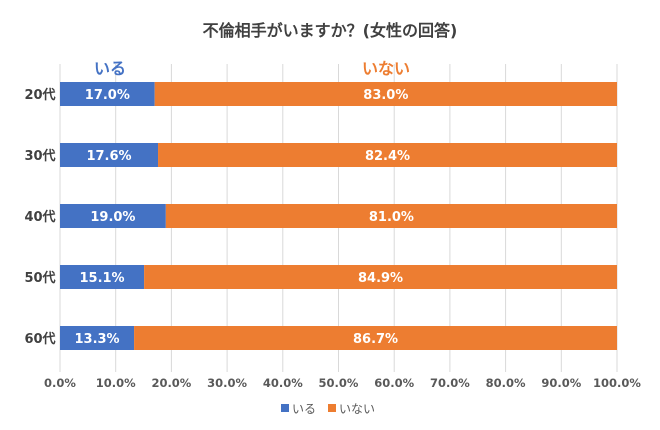  Describe the element at coordinates (285, 408) in the screenshot. I see `legend-swatch-iru` at that location.